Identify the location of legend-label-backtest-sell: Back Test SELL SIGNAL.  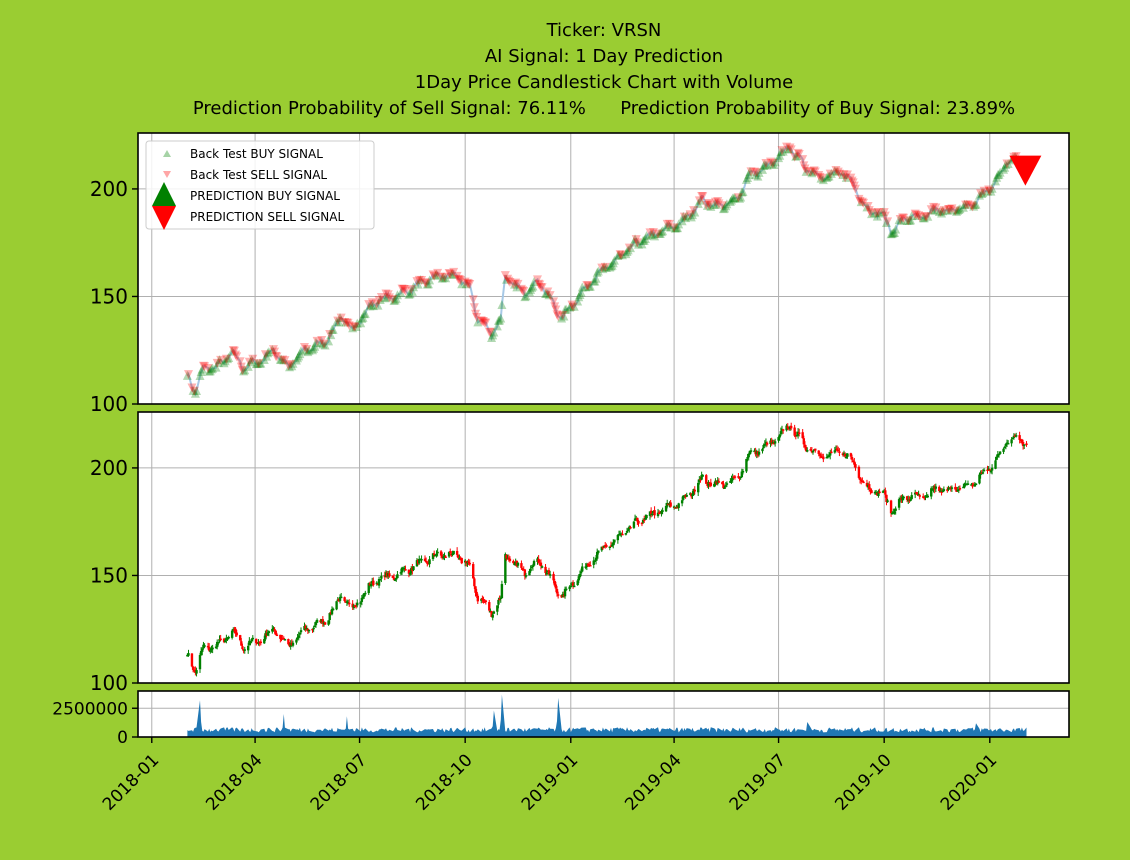
(258, 175).